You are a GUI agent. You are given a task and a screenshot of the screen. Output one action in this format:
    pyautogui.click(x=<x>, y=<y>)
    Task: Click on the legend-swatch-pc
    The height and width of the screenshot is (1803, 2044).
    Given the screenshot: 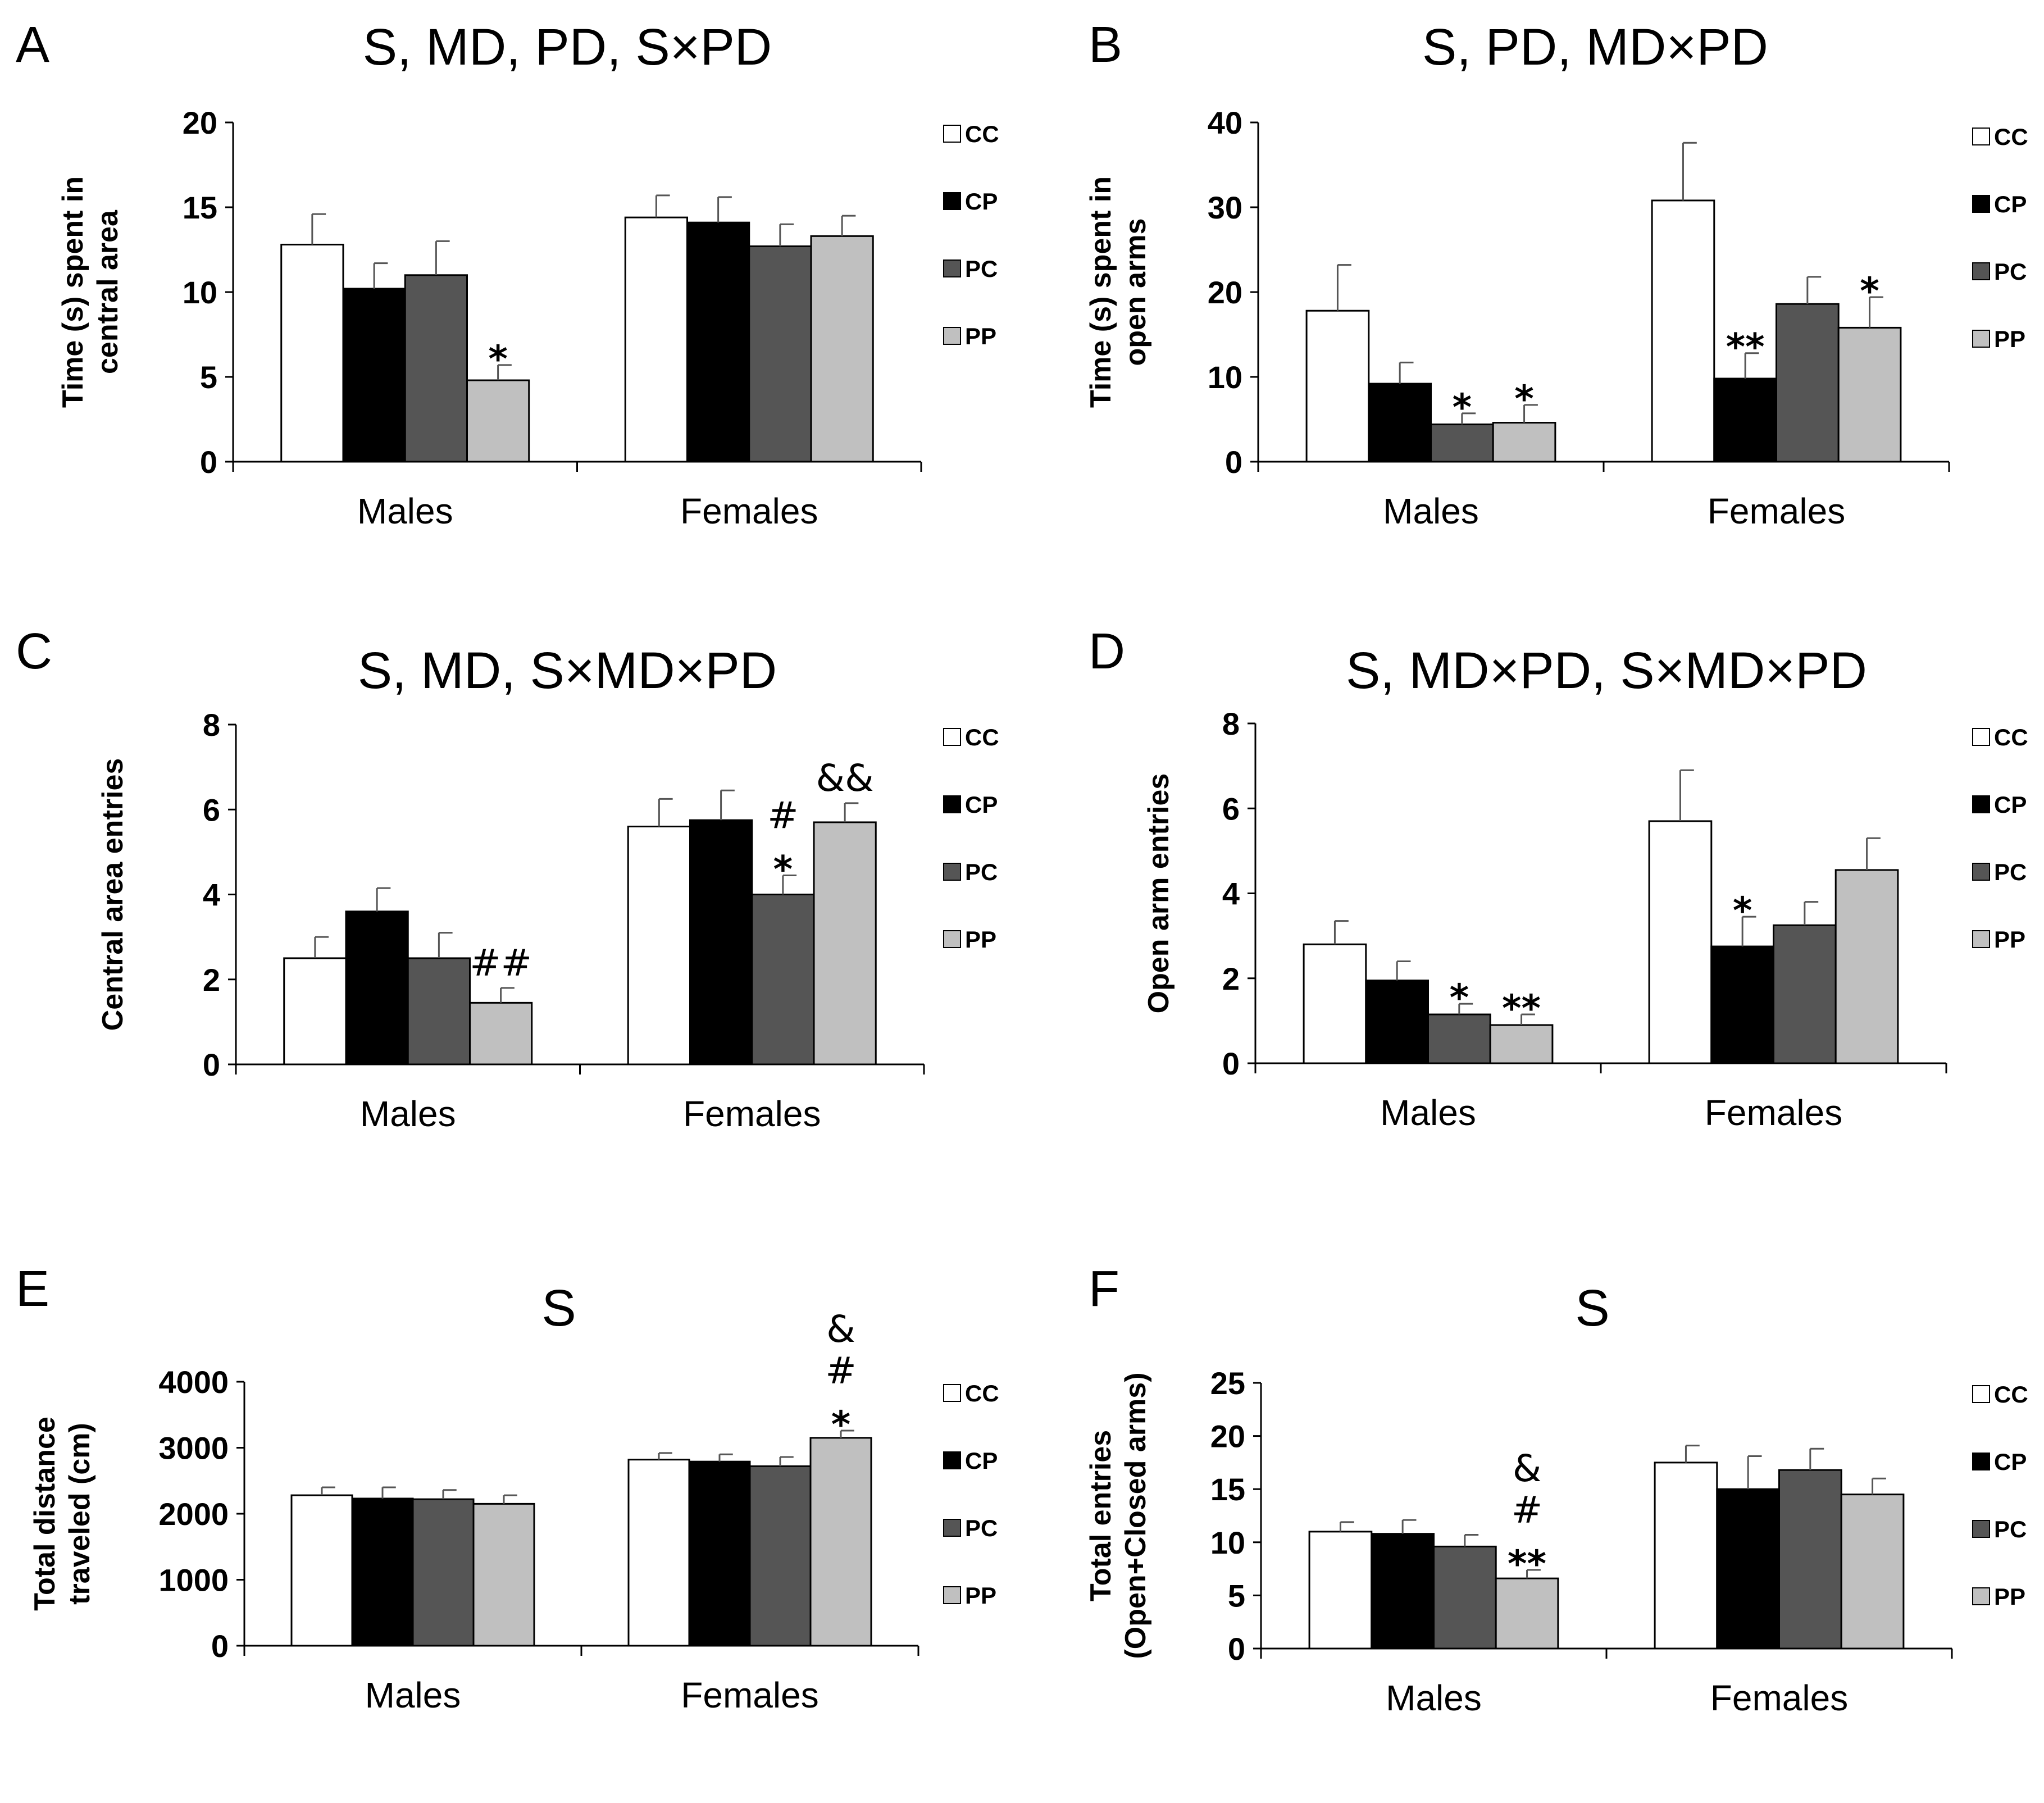 What is the action you would take?
    pyautogui.click(x=1981, y=1529)
    